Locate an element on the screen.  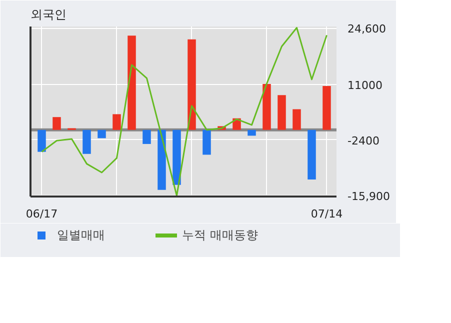
x-tick-label: 06/17 is located at coordinates (42, 214).